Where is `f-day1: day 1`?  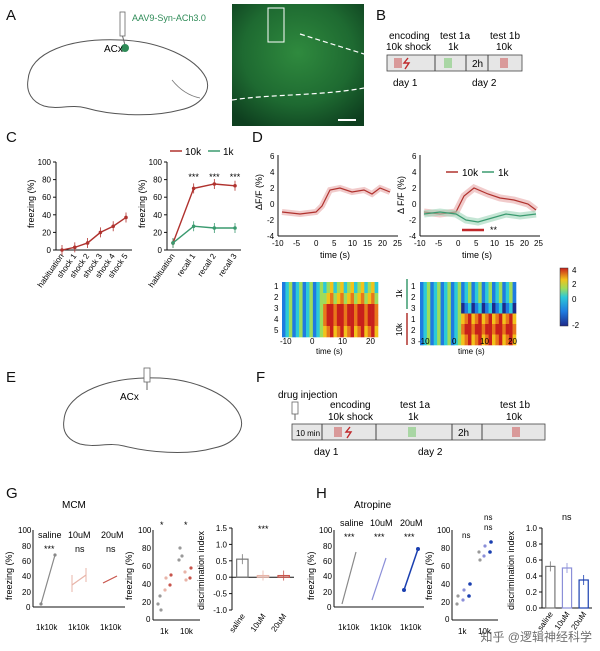 f-day1: day 1 is located at coordinates (326, 452).